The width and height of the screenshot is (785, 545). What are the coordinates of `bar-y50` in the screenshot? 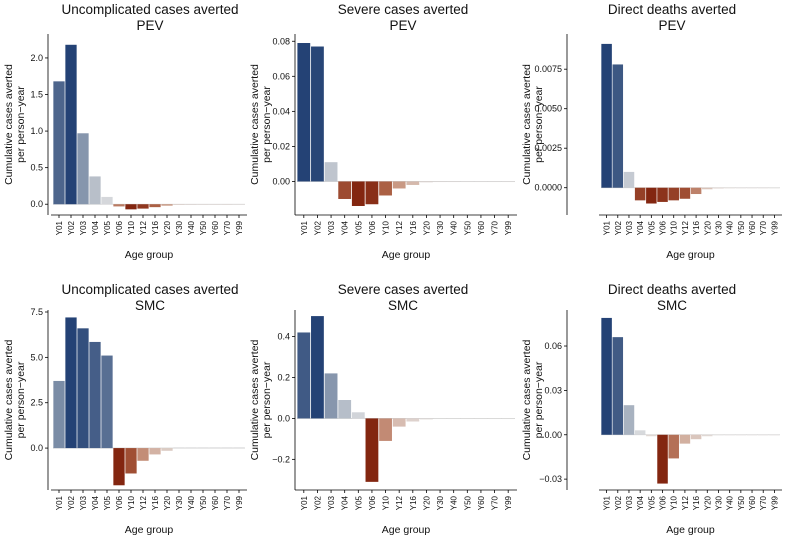 It's located at (467, 419).